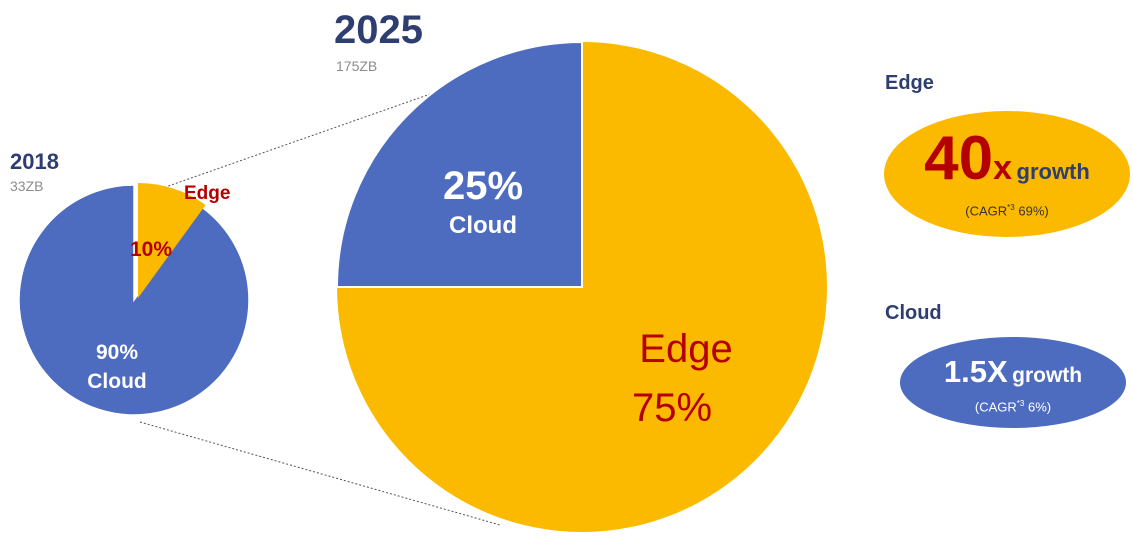 The image size is (1133, 536). I want to click on pie-2025-edge-label: Edge, so click(685, 349).